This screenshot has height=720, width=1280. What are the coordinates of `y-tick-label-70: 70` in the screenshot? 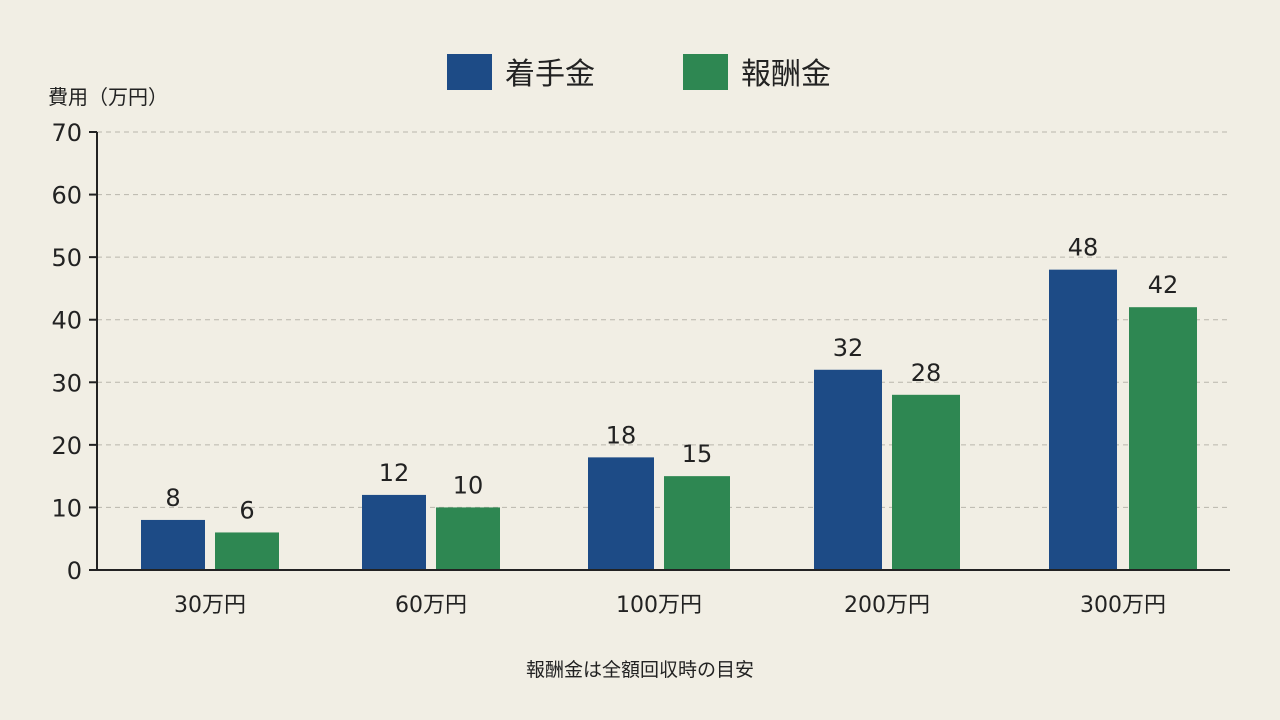 It's located at (66, 133).